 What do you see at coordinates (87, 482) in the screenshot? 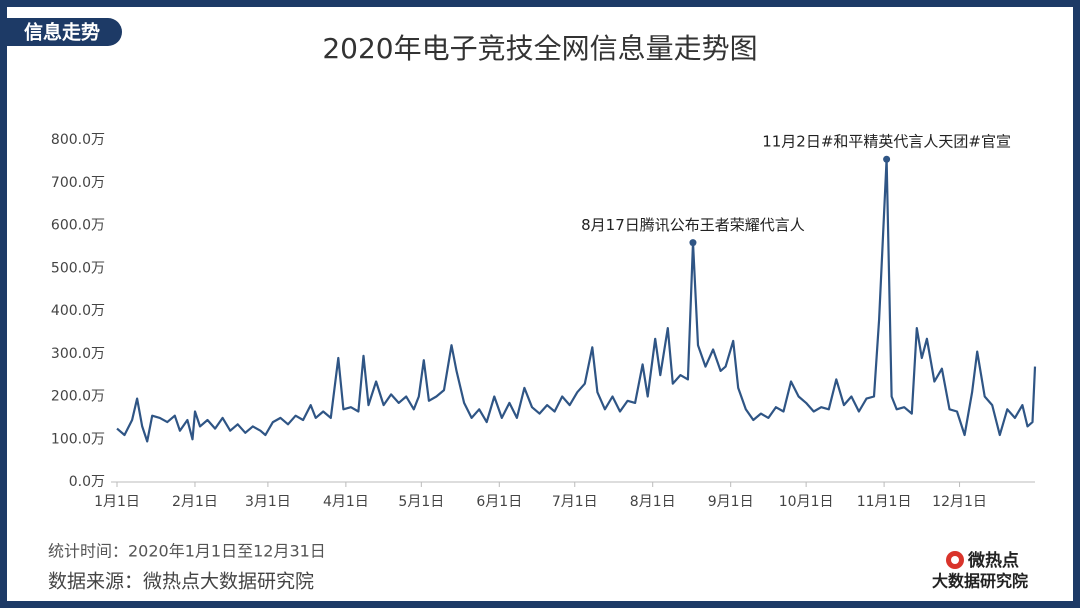
I see `y-tick-label: 0.0万` at bounding box center [87, 482].